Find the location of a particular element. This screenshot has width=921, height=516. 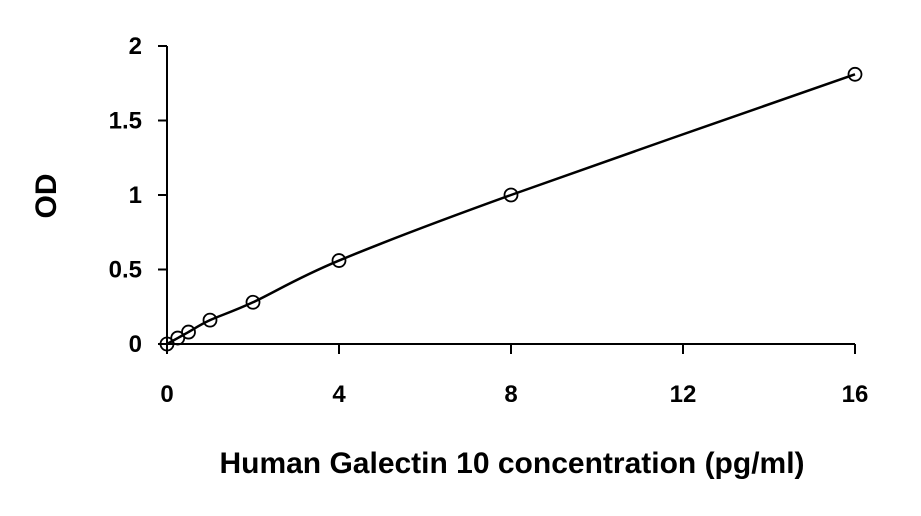

y-tick-label: 2 is located at coordinates (135, 46).